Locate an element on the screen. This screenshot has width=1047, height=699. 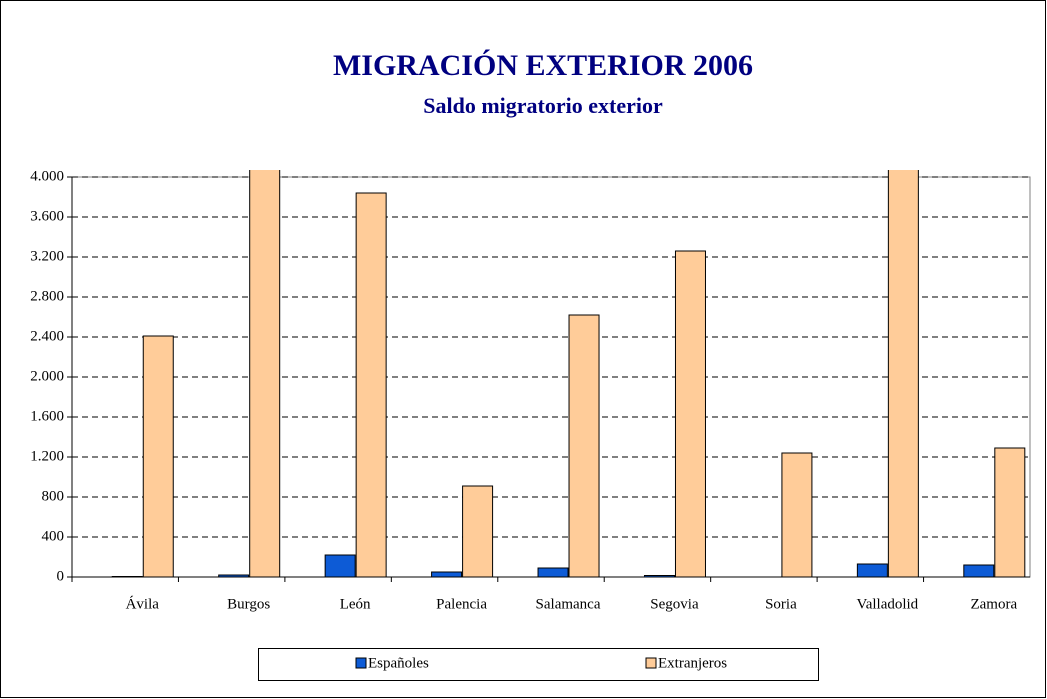
x-tick-label: Salamanca is located at coordinates (568, 604).